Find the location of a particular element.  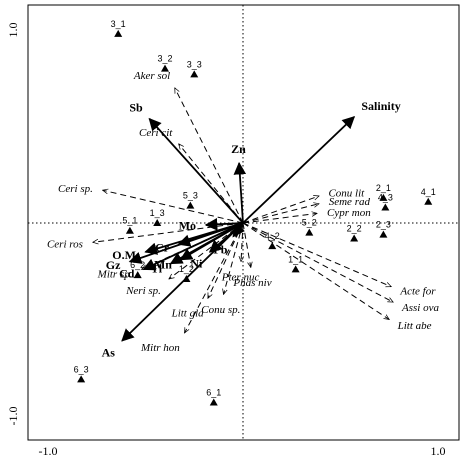

env-label-sb: Sb is located at coordinates (136, 107).